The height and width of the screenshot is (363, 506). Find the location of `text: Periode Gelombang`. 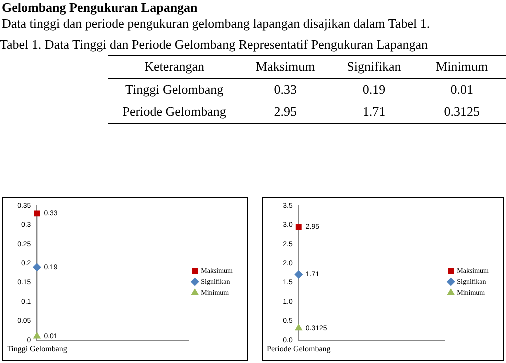

text: Periode Gelombang is located at coordinates (175, 112).